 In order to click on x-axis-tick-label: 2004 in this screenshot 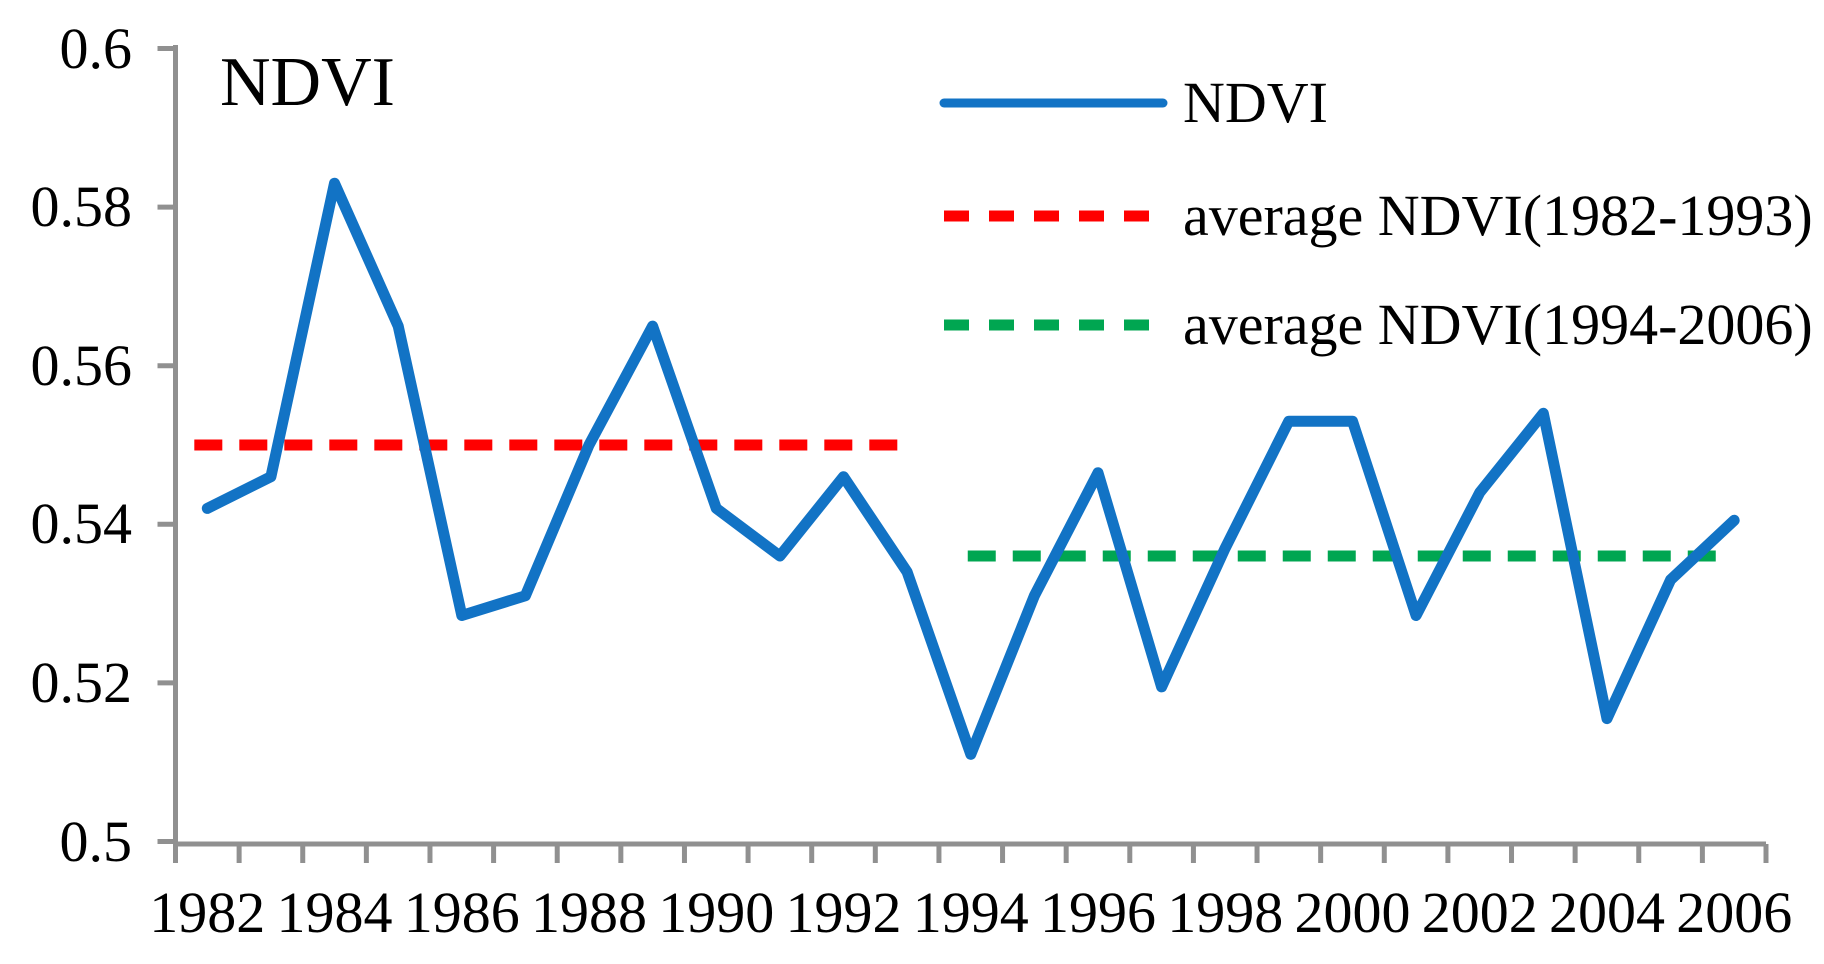, I will do `click(1606, 912)`.